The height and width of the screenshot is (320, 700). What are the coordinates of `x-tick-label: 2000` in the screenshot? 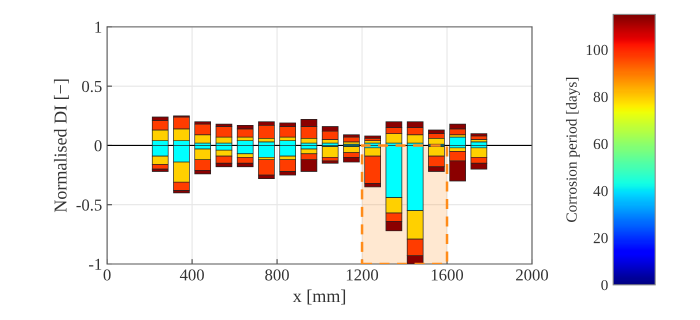 It's located at (532, 275).